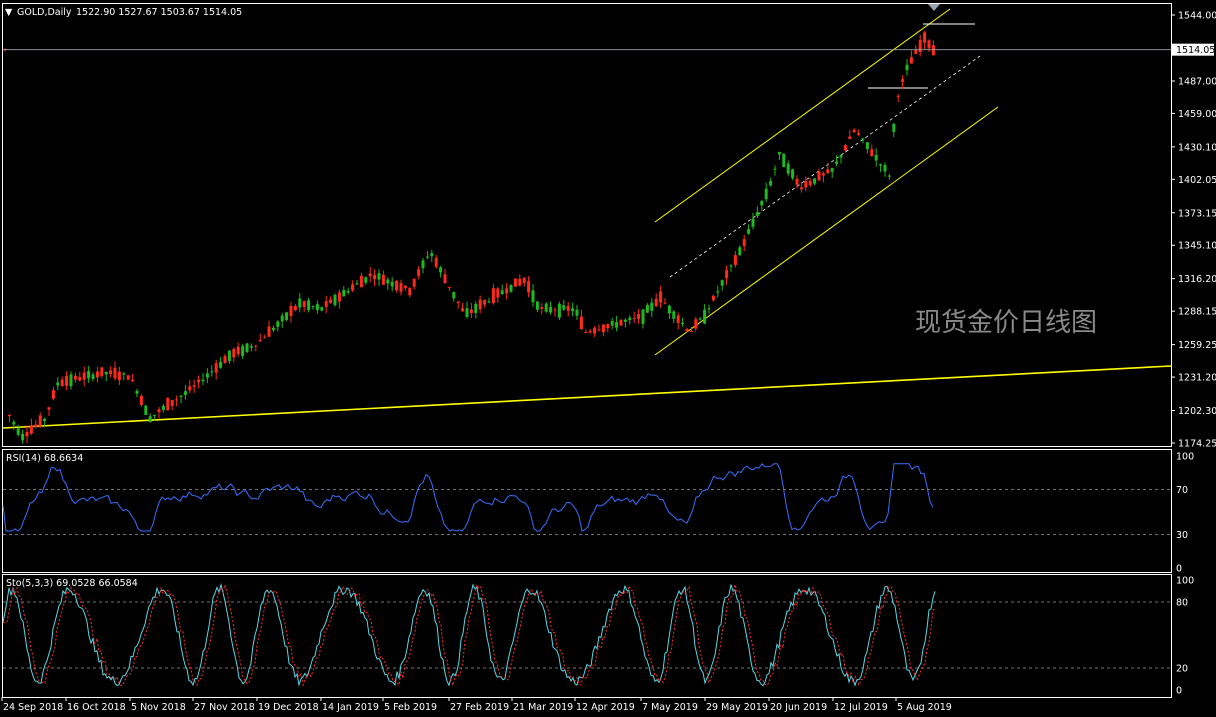  Describe the element at coordinates (1182, 490) in the screenshot. I see `rsi-tick-label: 70` at that location.